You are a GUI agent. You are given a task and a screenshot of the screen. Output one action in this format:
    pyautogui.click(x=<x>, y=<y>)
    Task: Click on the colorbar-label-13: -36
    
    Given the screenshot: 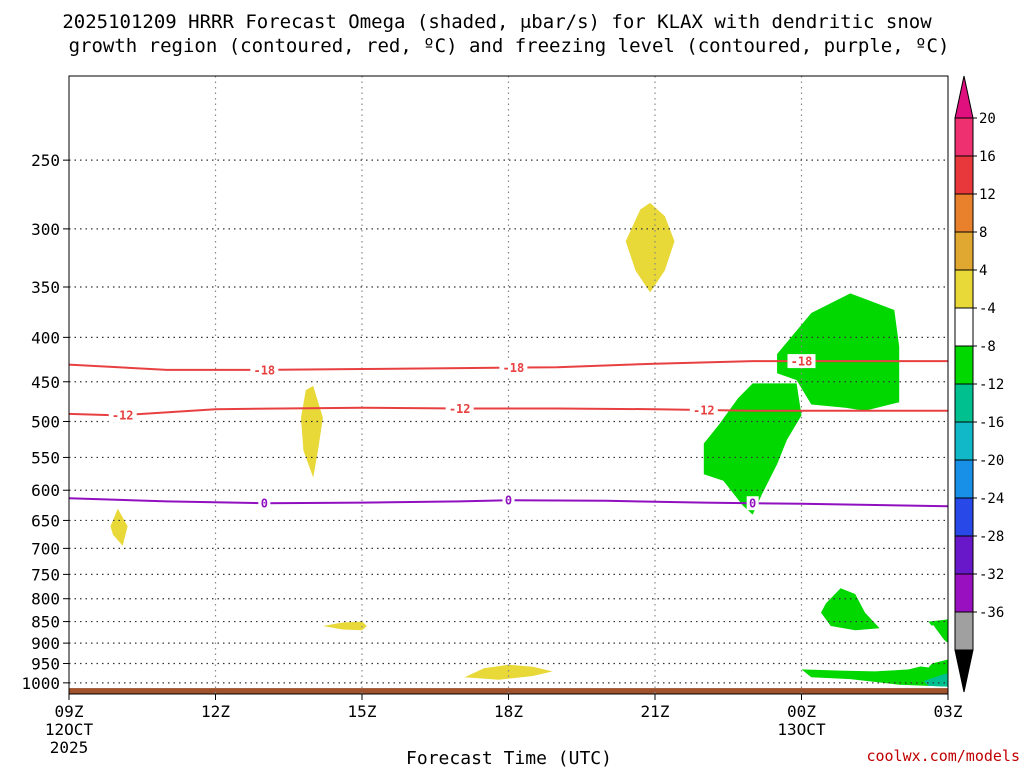 What is the action you would take?
    pyautogui.click(x=991, y=613)
    